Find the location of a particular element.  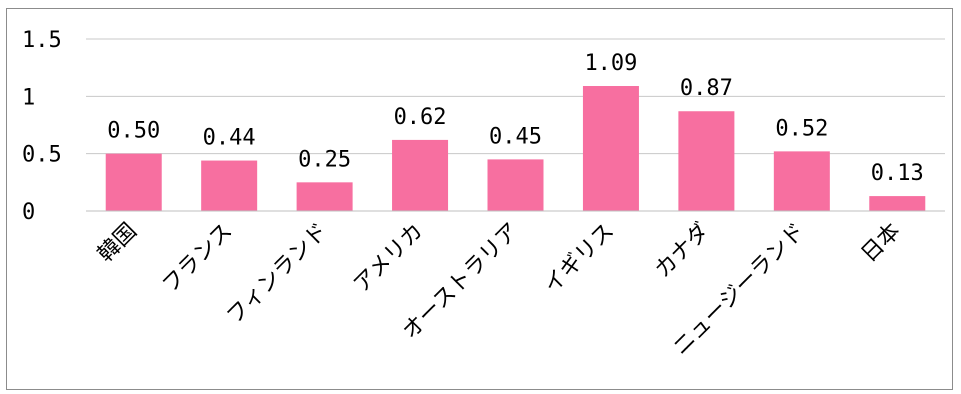

y-tick-label: 0.5 is located at coordinates (42, 155).